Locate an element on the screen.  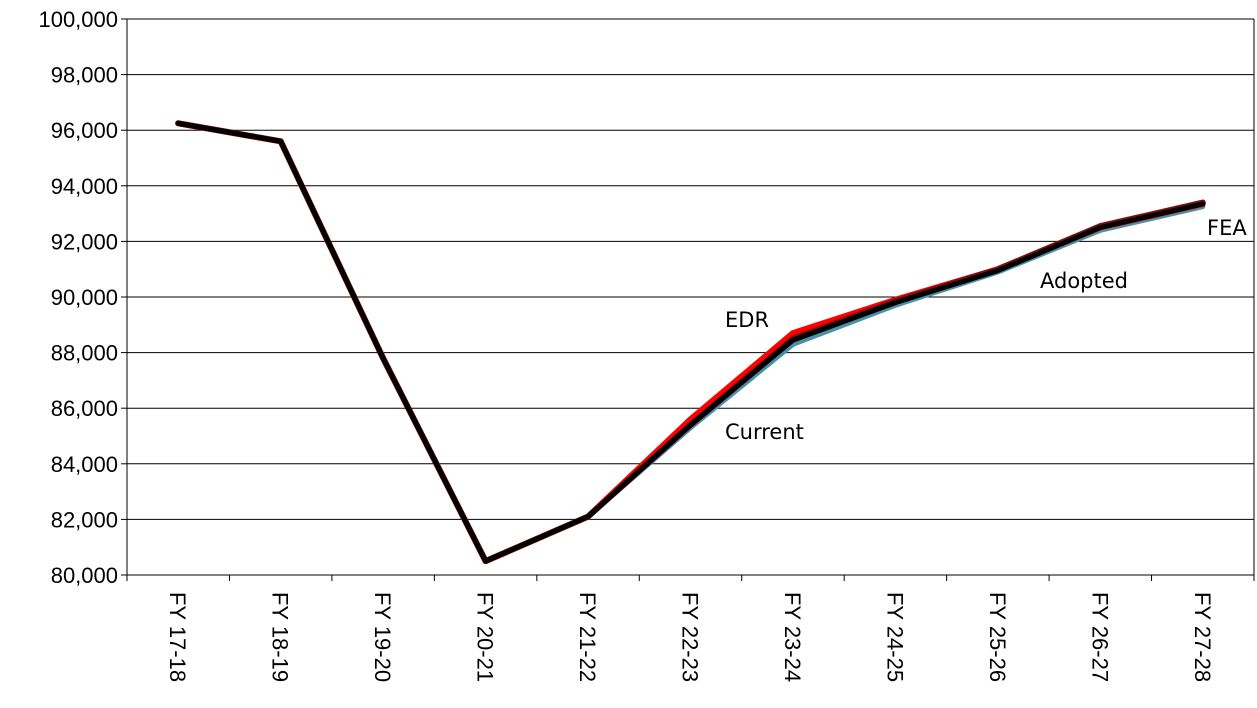
x-tick-label: FY 24-25 is located at coordinates (894, 637).